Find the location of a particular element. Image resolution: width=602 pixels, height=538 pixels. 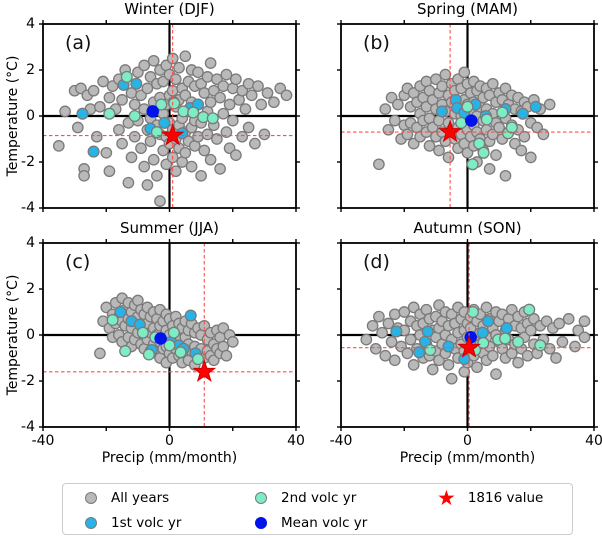

legend-label: All years is located at coordinates (140, 498).